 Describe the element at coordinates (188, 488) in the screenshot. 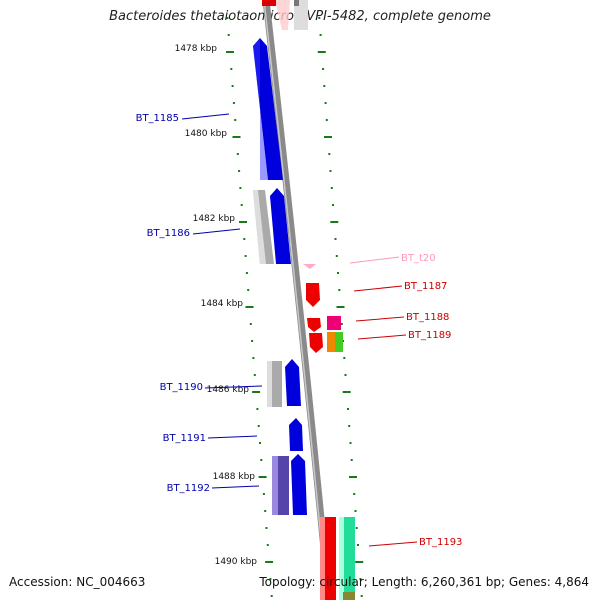

I see `gene-label-BT_1192: BT_1192` at that location.